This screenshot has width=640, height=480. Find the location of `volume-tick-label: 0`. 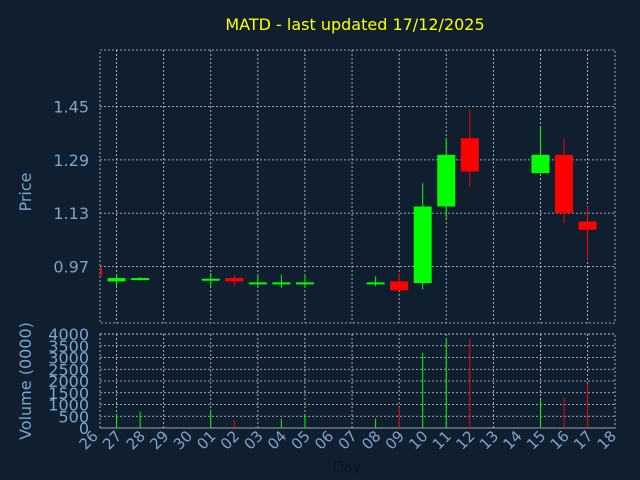

volume-tick-label: 0 is located at coordinates (84, 428).